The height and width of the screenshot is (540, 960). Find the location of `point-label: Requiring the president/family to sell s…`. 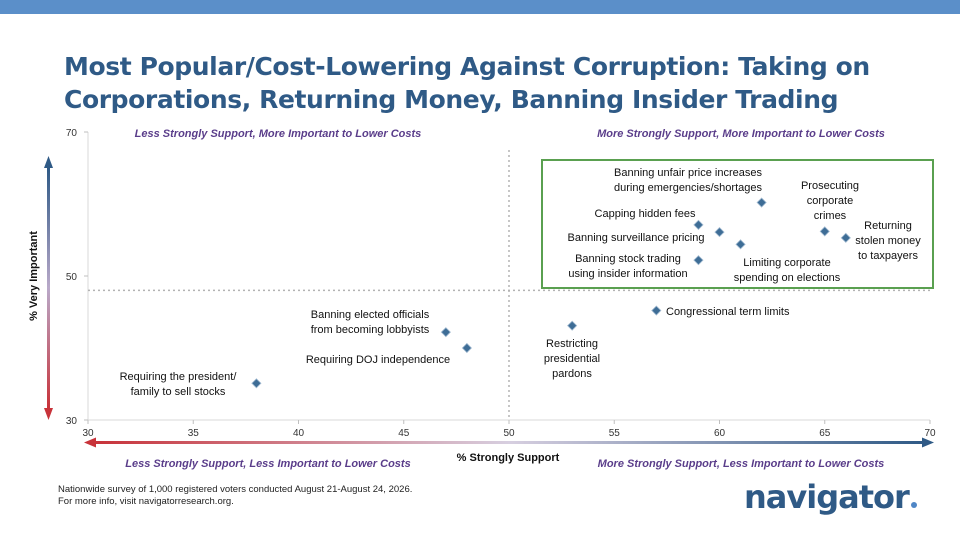

point-label: Requiring the president/family to sell s… is located at coordinates (179, 384).